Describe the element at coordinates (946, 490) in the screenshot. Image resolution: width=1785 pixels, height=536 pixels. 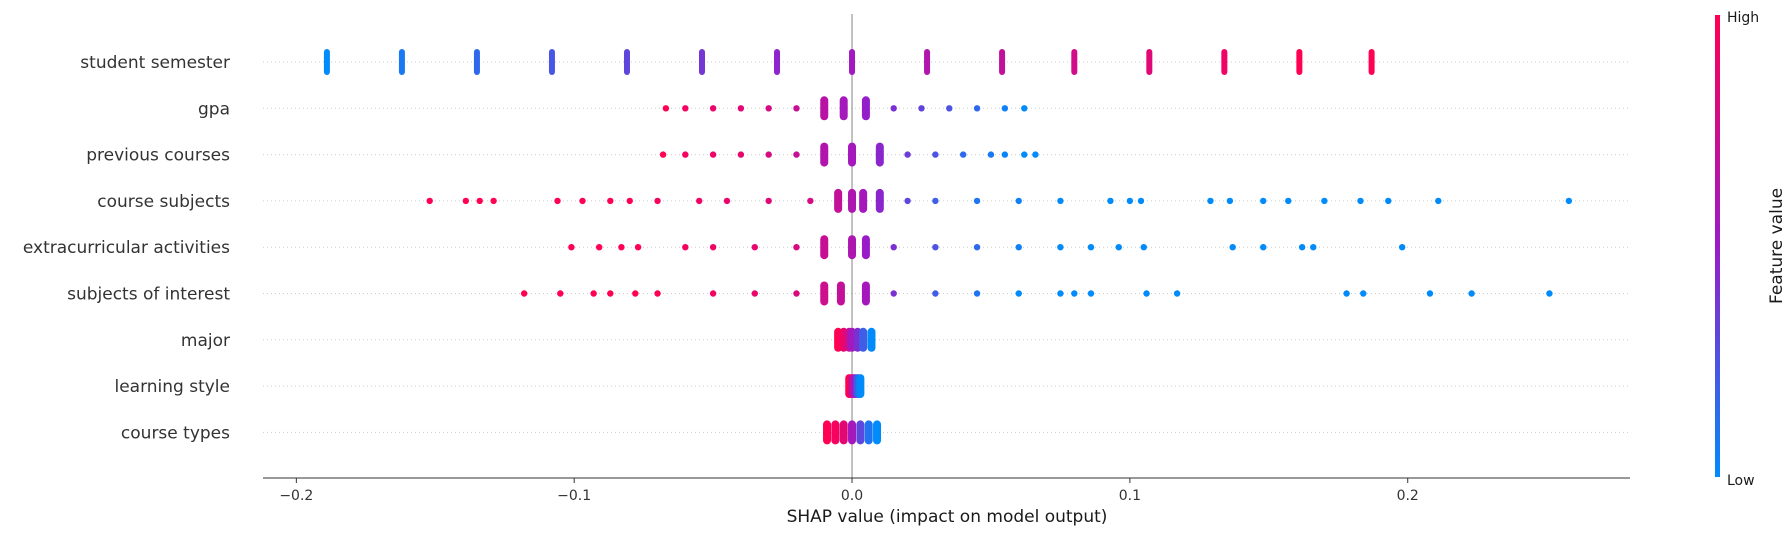
I see `x-axis: −0.2 −0.1 0.0 0.1 0.2` at that location.